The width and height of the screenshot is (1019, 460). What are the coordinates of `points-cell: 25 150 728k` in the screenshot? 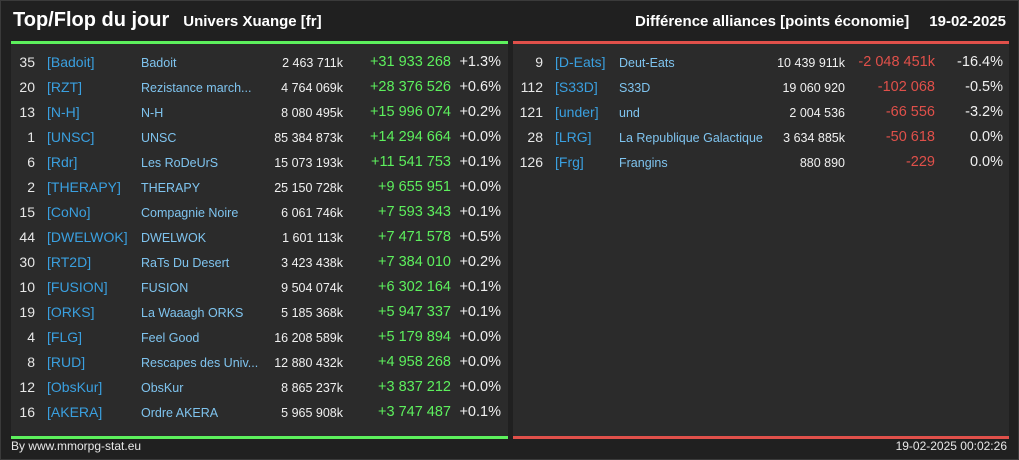 It's located at (308, 188).